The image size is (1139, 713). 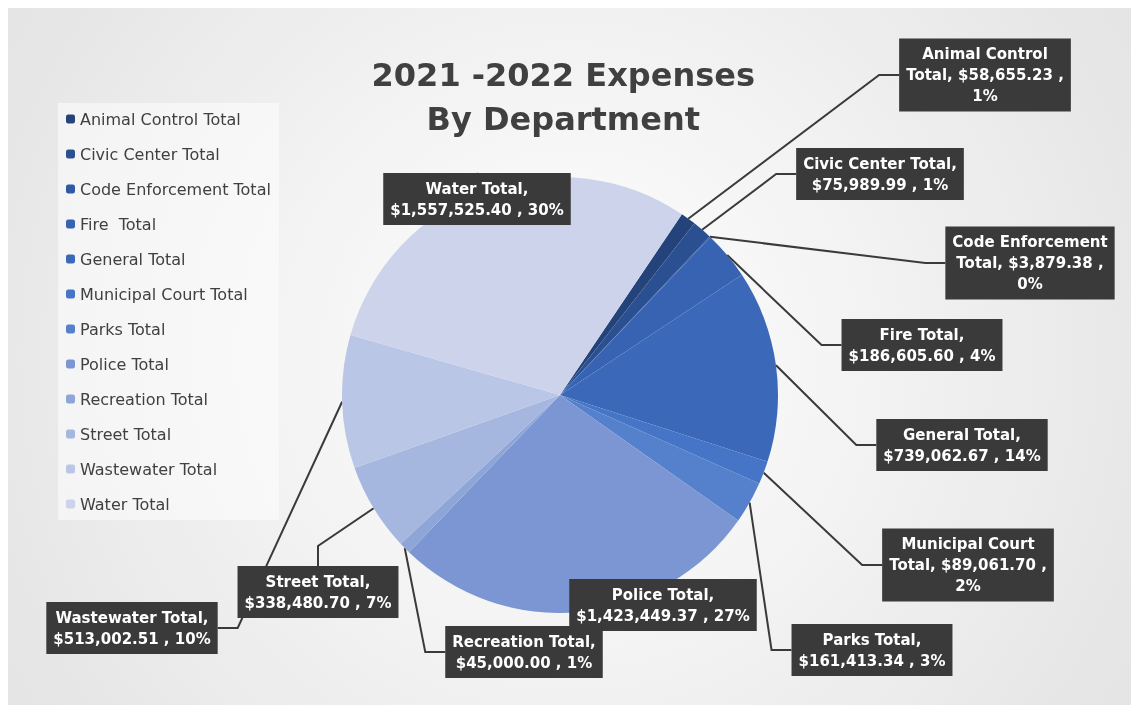 I want to click on data-label: Fire Total, $186,605.60 , 4%, so click(x=922, y=345).